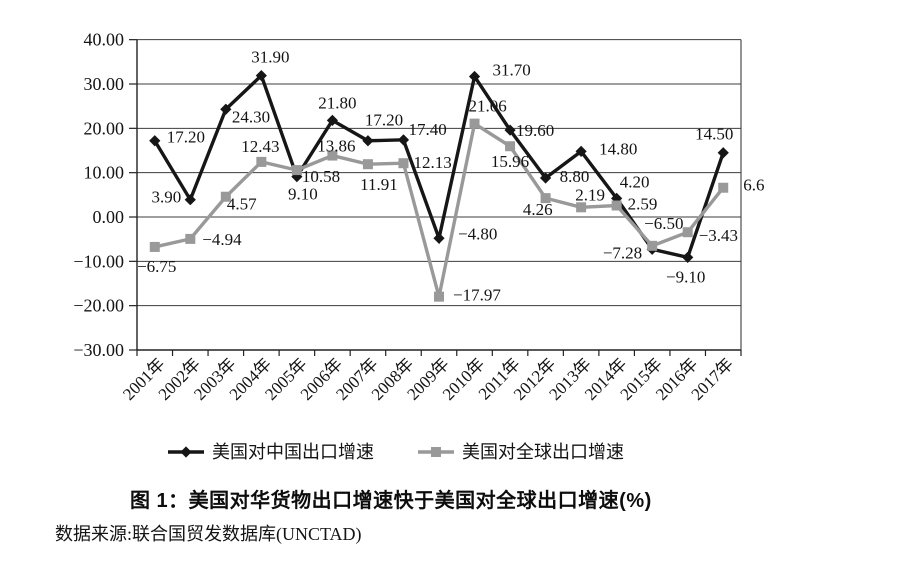 The height and width of the screenshot is (567, 899). What do you see at coordinates (104, 40) in the screenshot?
I see `y-tick-label: 40.00` at bounding box center [104, 40].